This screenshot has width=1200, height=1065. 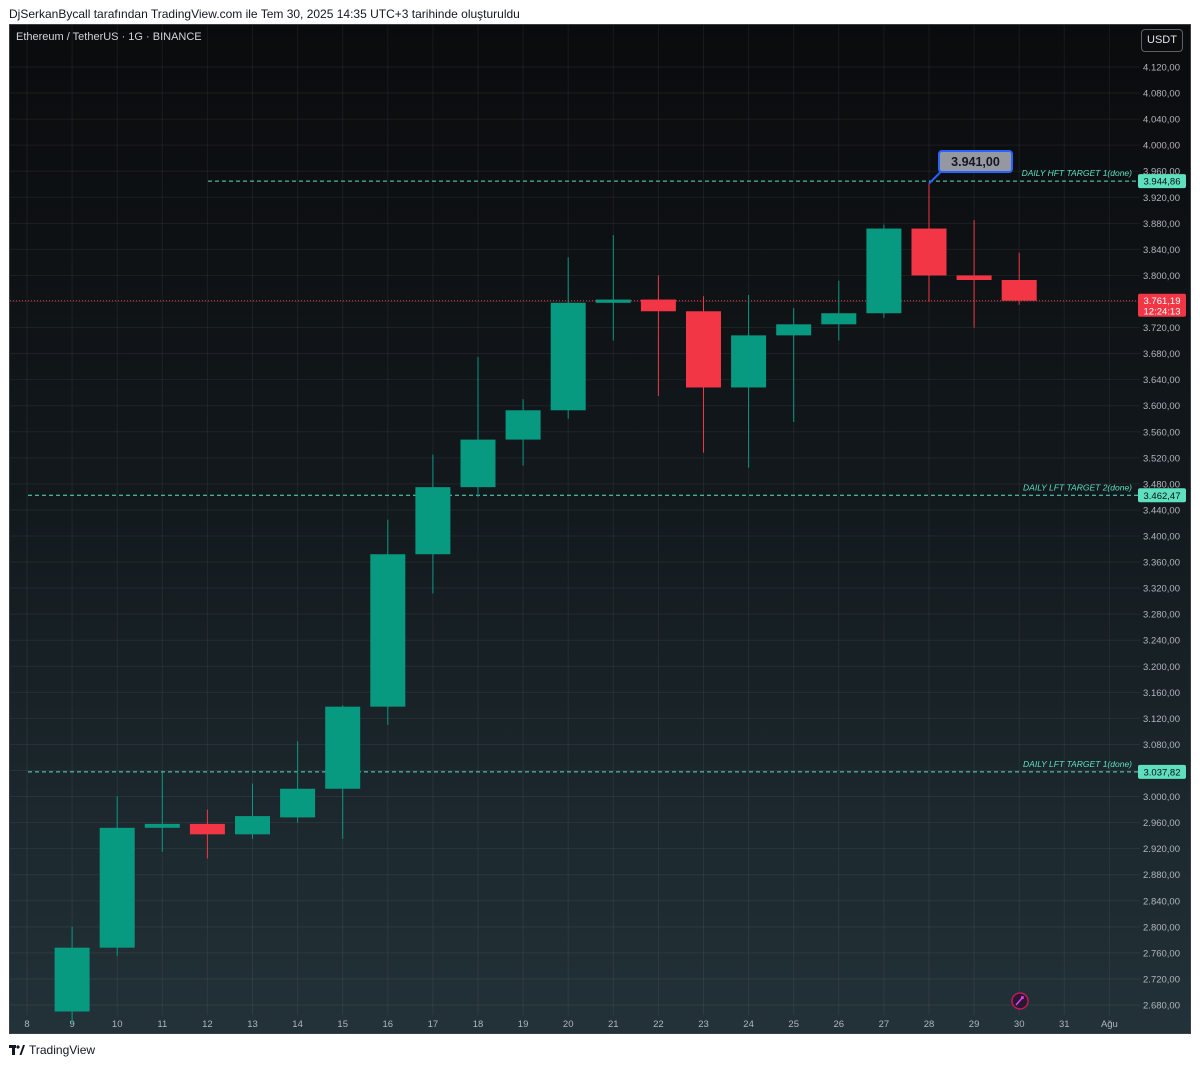 I want to click on y-tick-label: 3.960,00, so click(x=1161, y=172).